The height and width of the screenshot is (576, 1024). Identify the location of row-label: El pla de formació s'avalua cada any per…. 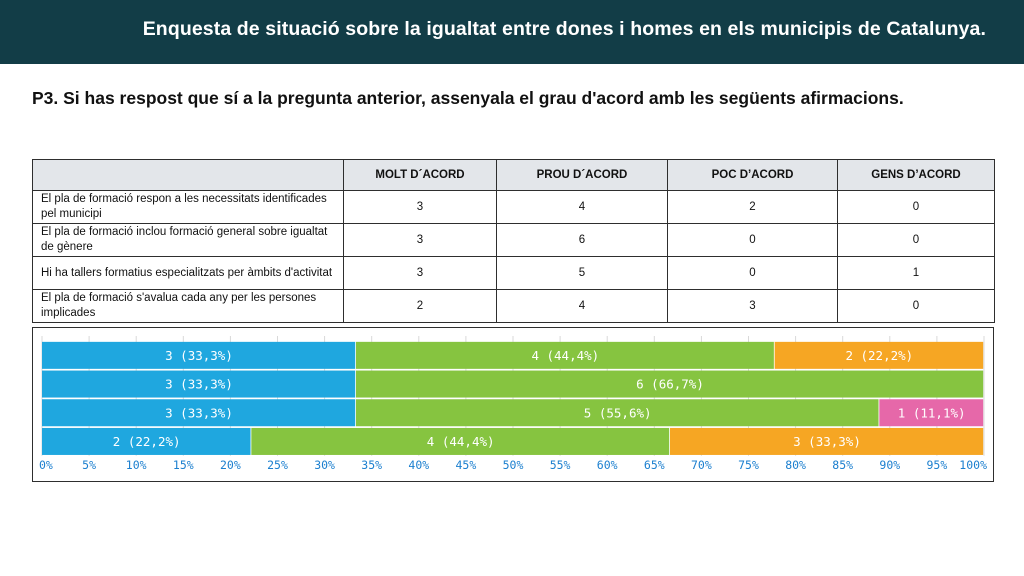
(188, 306).